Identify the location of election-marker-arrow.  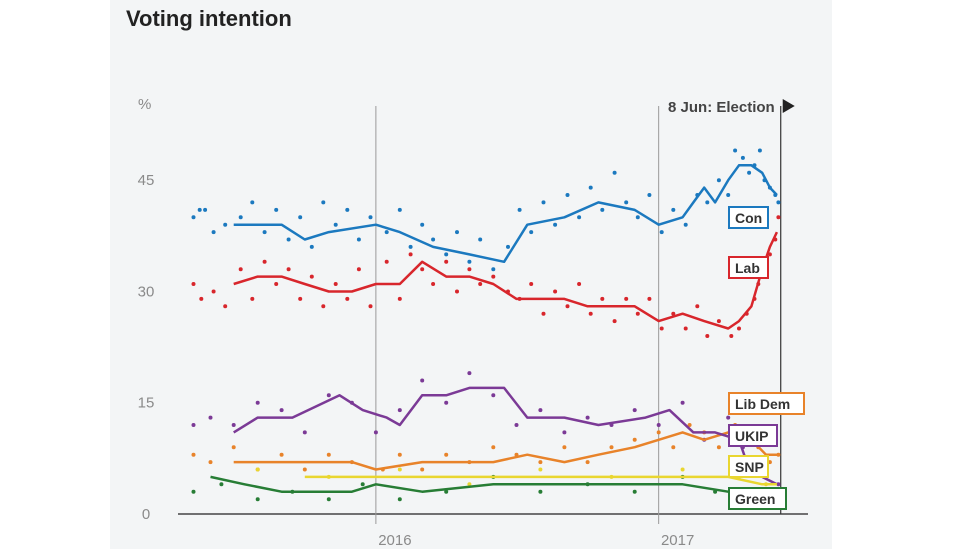
(788, 106).